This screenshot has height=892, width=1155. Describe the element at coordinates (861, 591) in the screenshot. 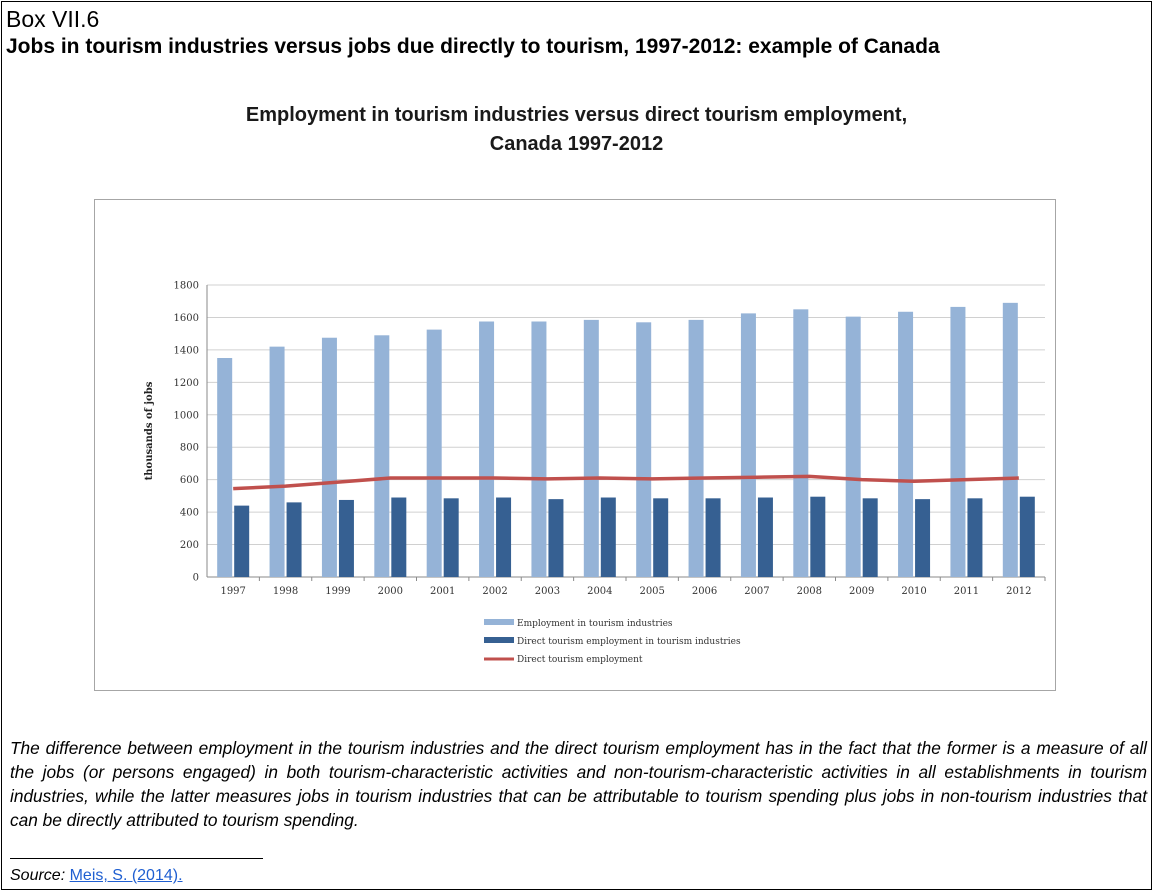

I see `x-tick-label: 2009` at that location.